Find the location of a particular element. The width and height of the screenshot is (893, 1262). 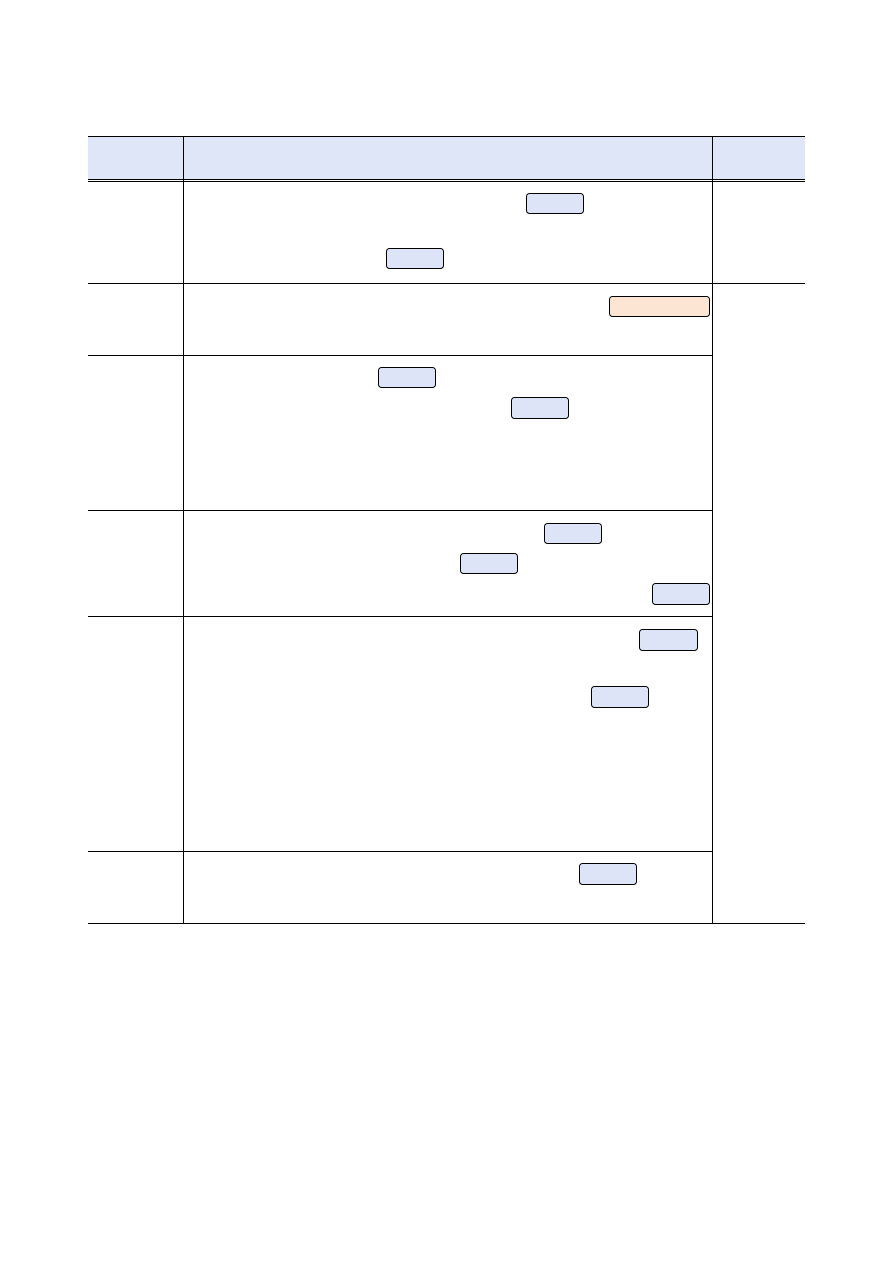

table-header is located at coordinates (446, 158).